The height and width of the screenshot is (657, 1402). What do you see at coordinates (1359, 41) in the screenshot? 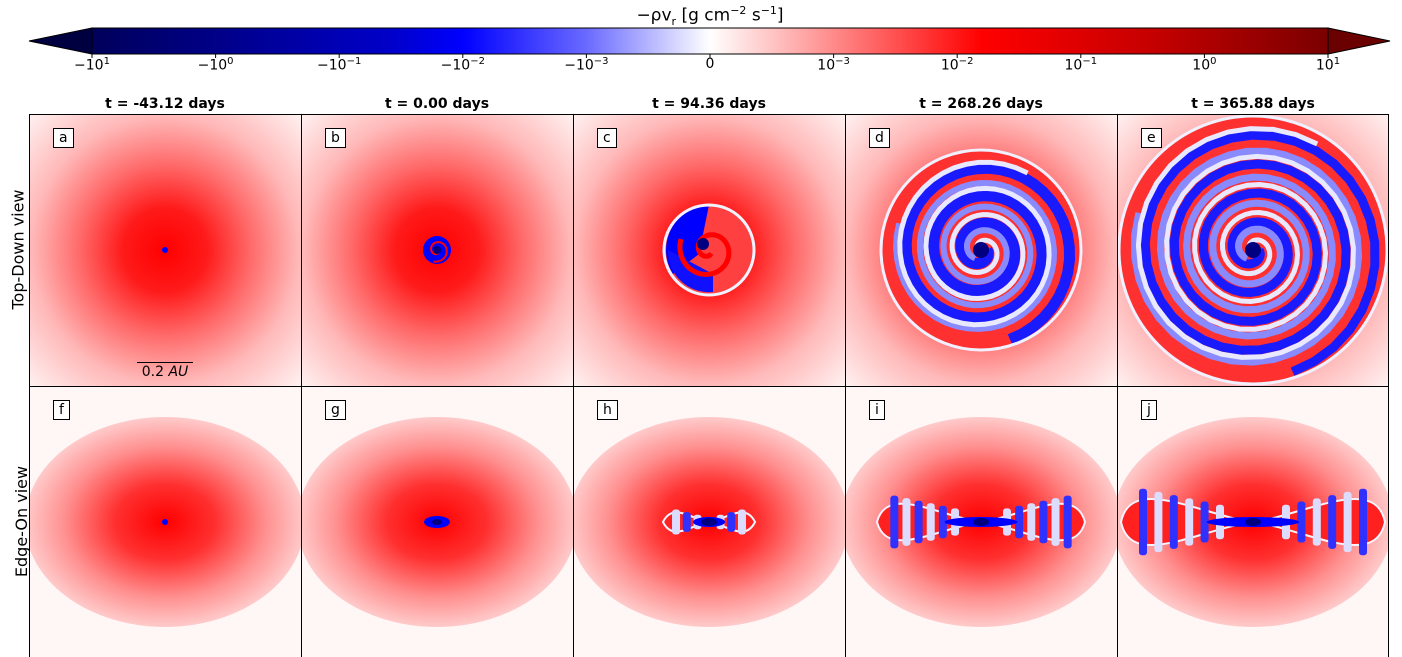
I see `colorbar-extend-high` at bounding box center [1359, 41].